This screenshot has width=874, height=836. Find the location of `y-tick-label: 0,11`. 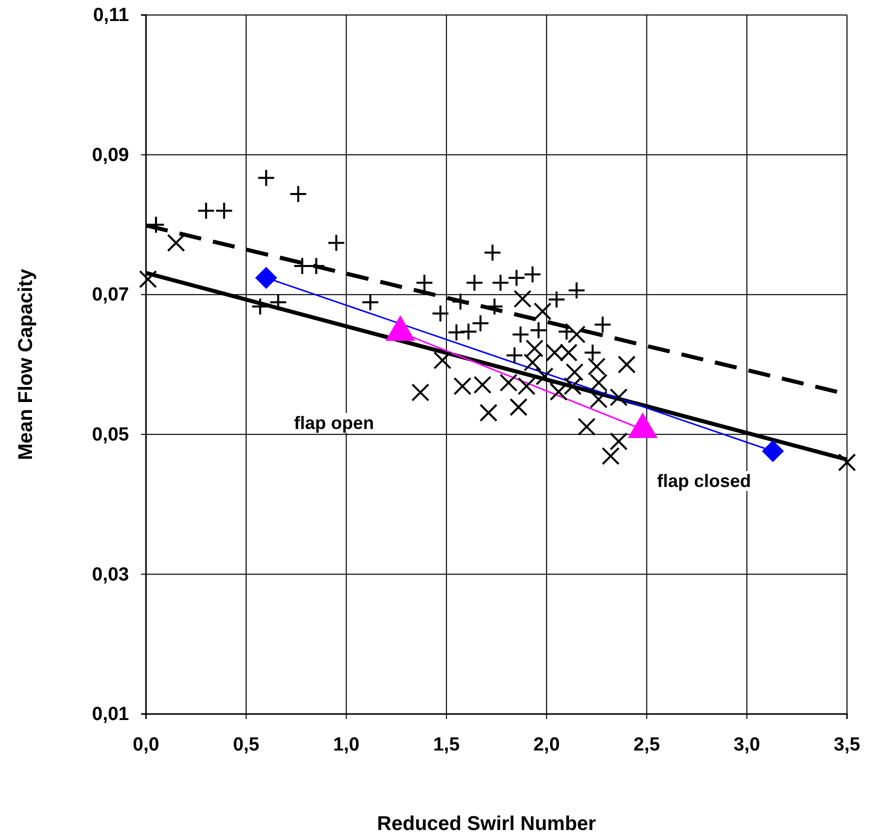

y-tick-label: 0,11 is located at coordinates (111, 15).